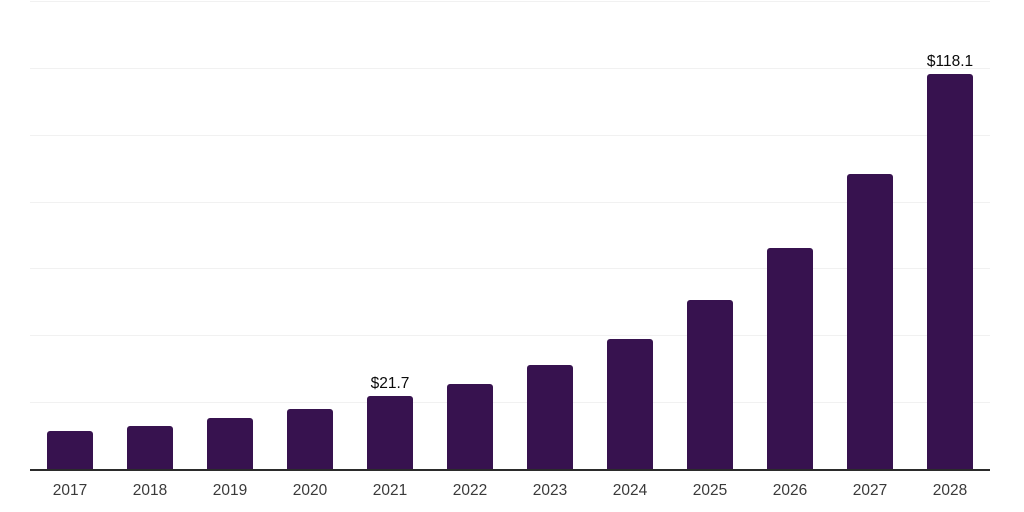  What do you see at coordinates (550, 416) in the screenshot?
I see `bar-2023` at bounding box center [550, 416].